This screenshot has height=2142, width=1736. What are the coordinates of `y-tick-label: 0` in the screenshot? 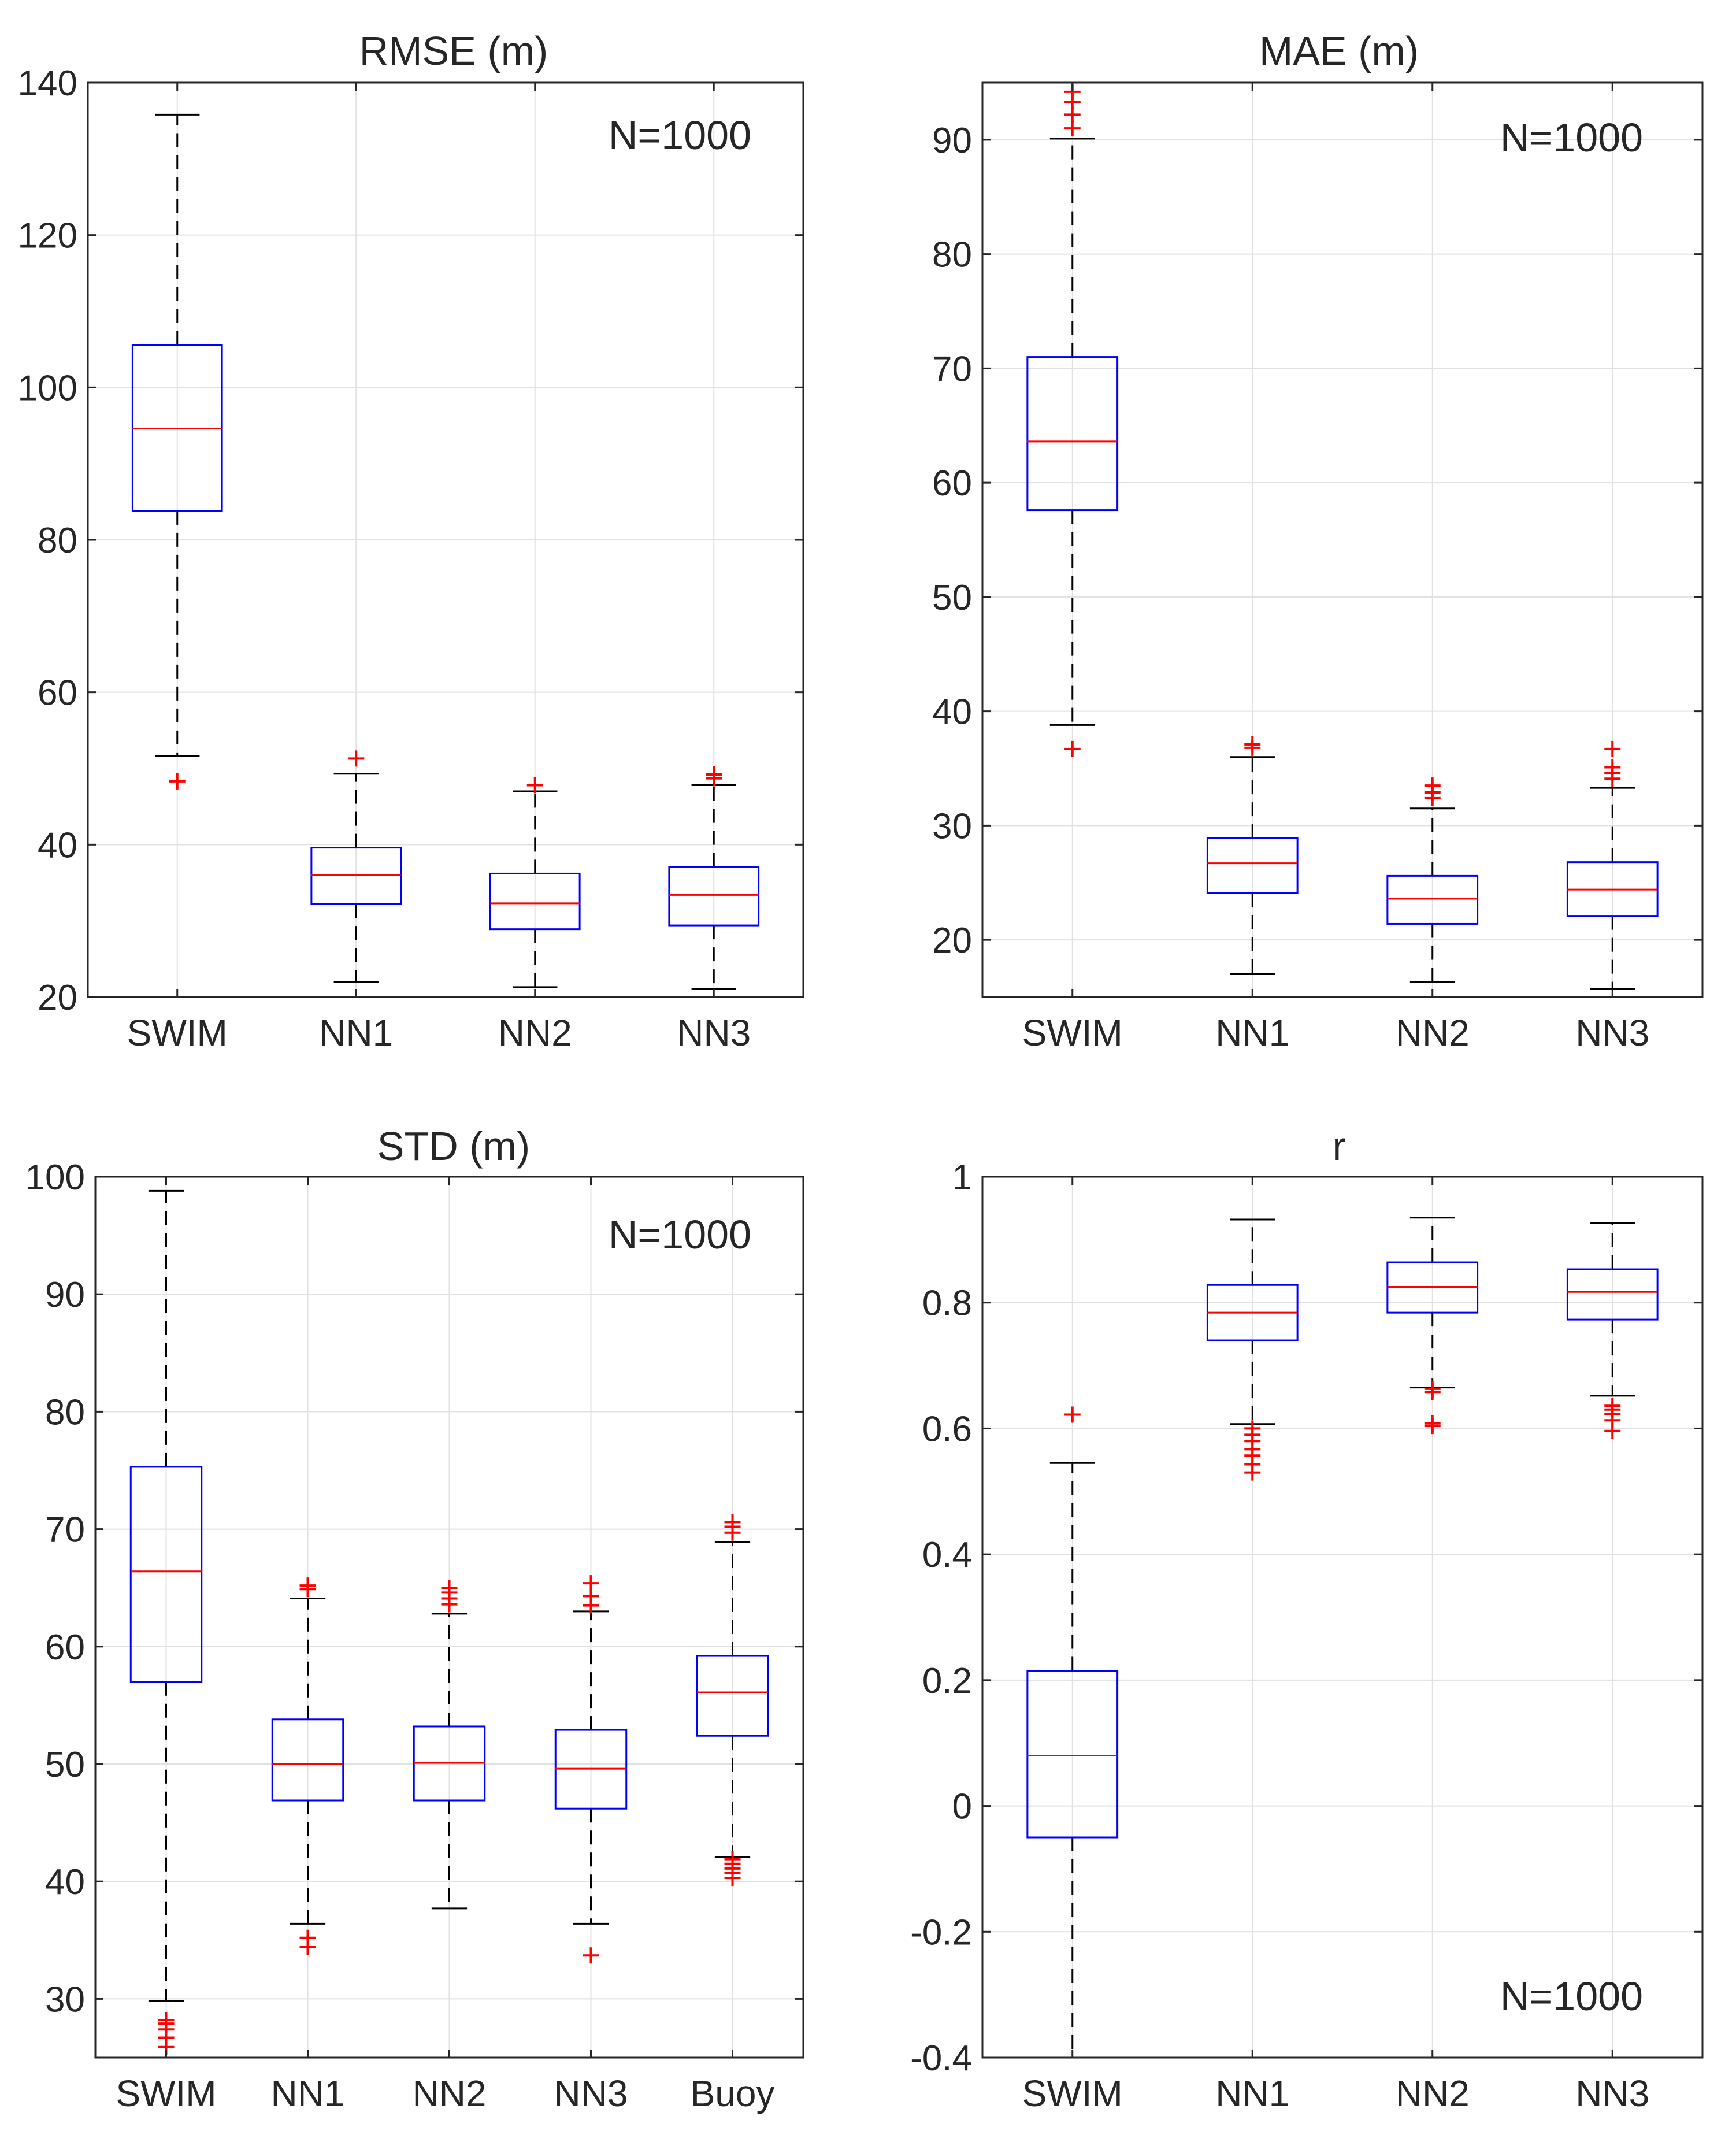 It's located at (962, 1807).